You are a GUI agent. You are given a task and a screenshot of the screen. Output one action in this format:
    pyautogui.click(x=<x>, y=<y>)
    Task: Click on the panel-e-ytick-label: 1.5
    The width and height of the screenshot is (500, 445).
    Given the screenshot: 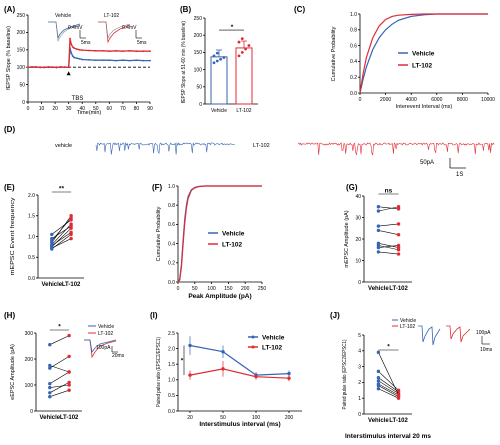 What is the action you would take?
    pyautogui.click(x=31, y=217)
    